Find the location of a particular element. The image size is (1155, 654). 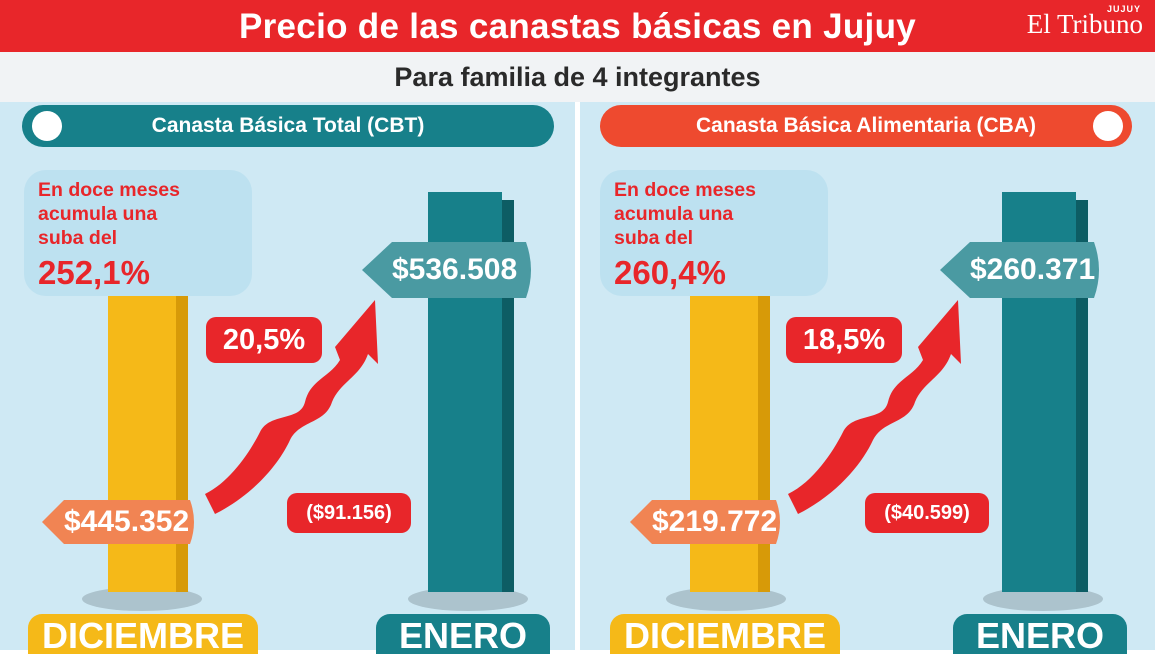

cbt-difference: ($91.156) is located at coordinates (349, 513).